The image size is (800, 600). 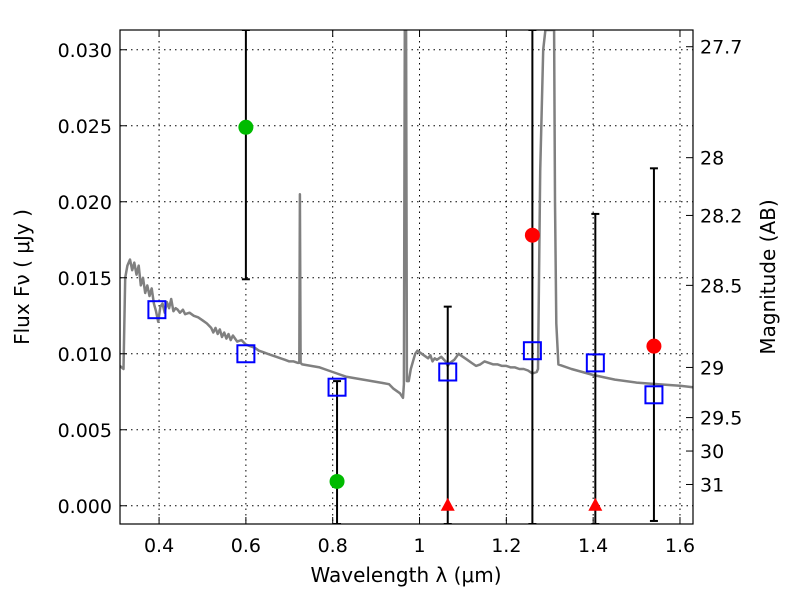 I want to click on x-tick-label: 1, so click(x=419, y=546).